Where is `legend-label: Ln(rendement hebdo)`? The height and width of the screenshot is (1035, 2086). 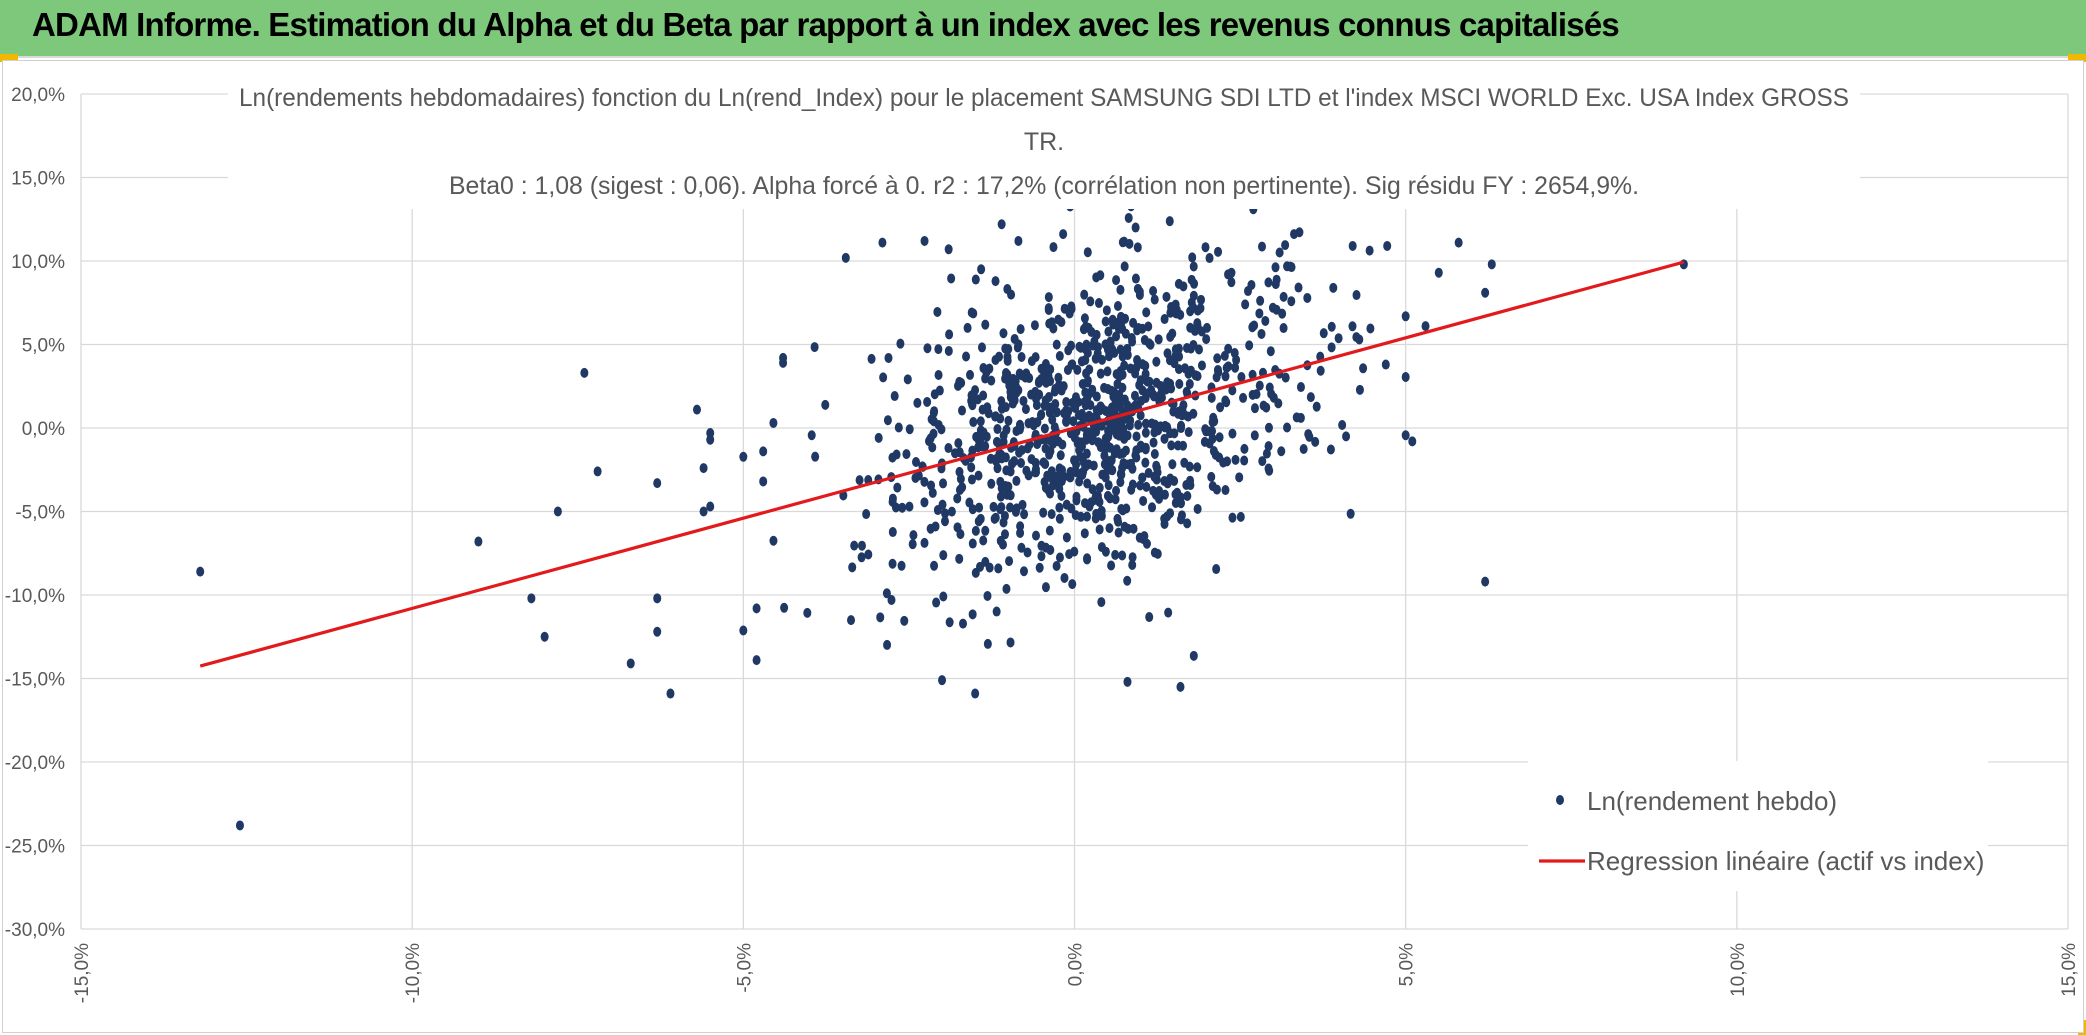
legend-label: Ln(rendement hebdo) is located at coordinates (1712, 801).